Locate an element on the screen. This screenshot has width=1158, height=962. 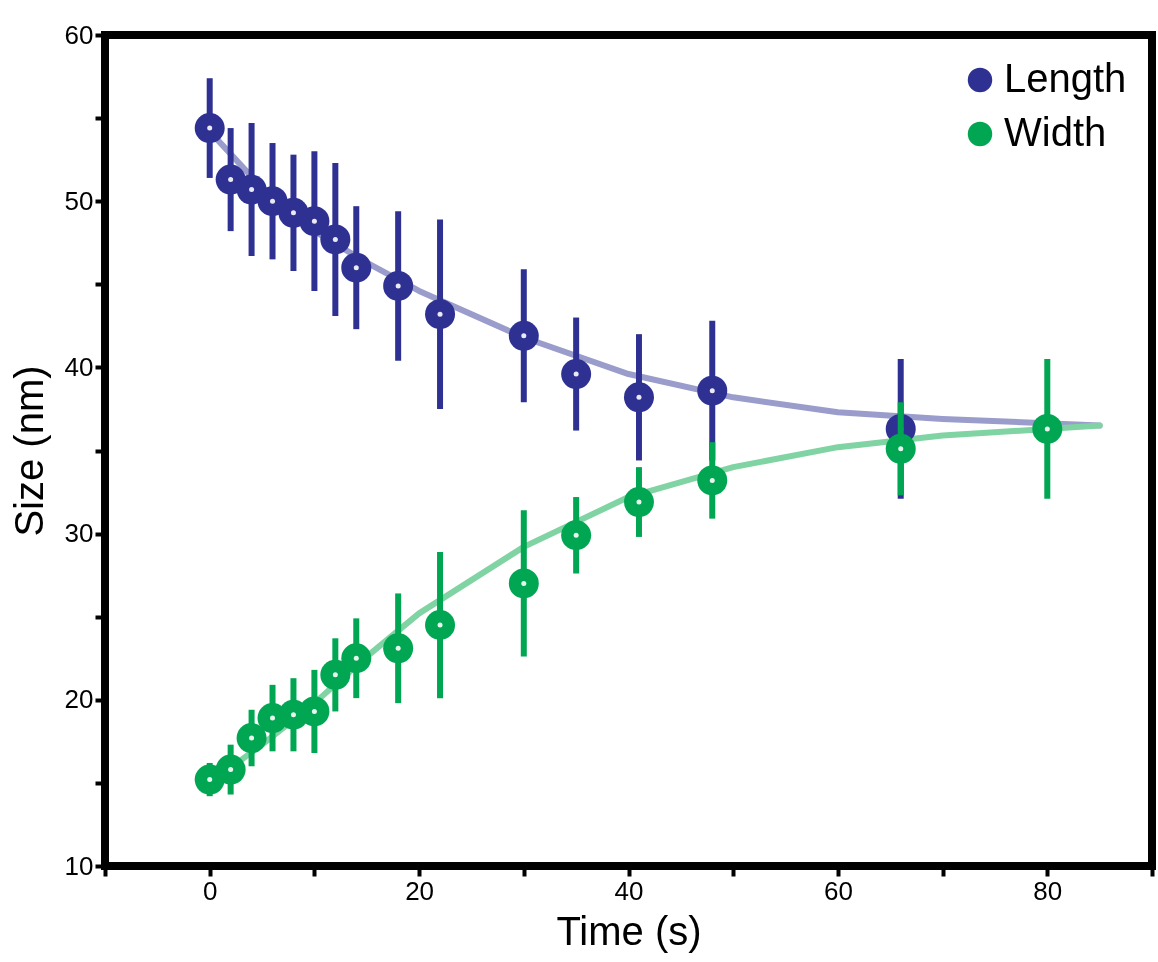
x-tick-label: 80 is located at coordinates (1048, 890).